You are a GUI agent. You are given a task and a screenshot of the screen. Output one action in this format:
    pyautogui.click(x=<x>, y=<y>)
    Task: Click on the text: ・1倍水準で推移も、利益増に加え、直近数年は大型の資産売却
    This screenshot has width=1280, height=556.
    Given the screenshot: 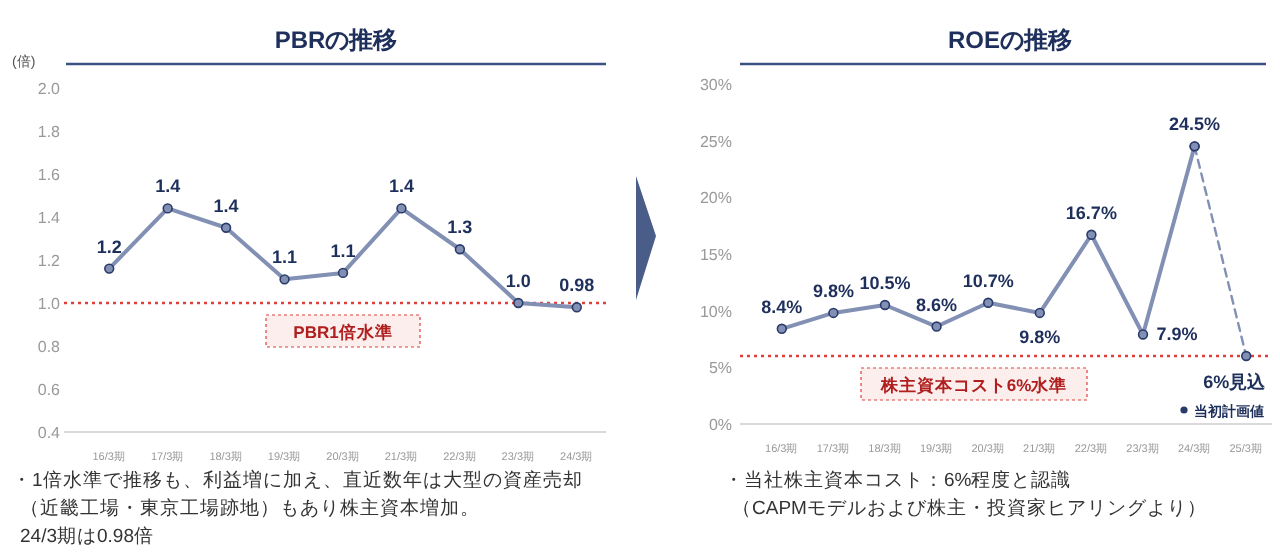 What is the action you would take?
    pyautogui.click(x=297, y=480)
    